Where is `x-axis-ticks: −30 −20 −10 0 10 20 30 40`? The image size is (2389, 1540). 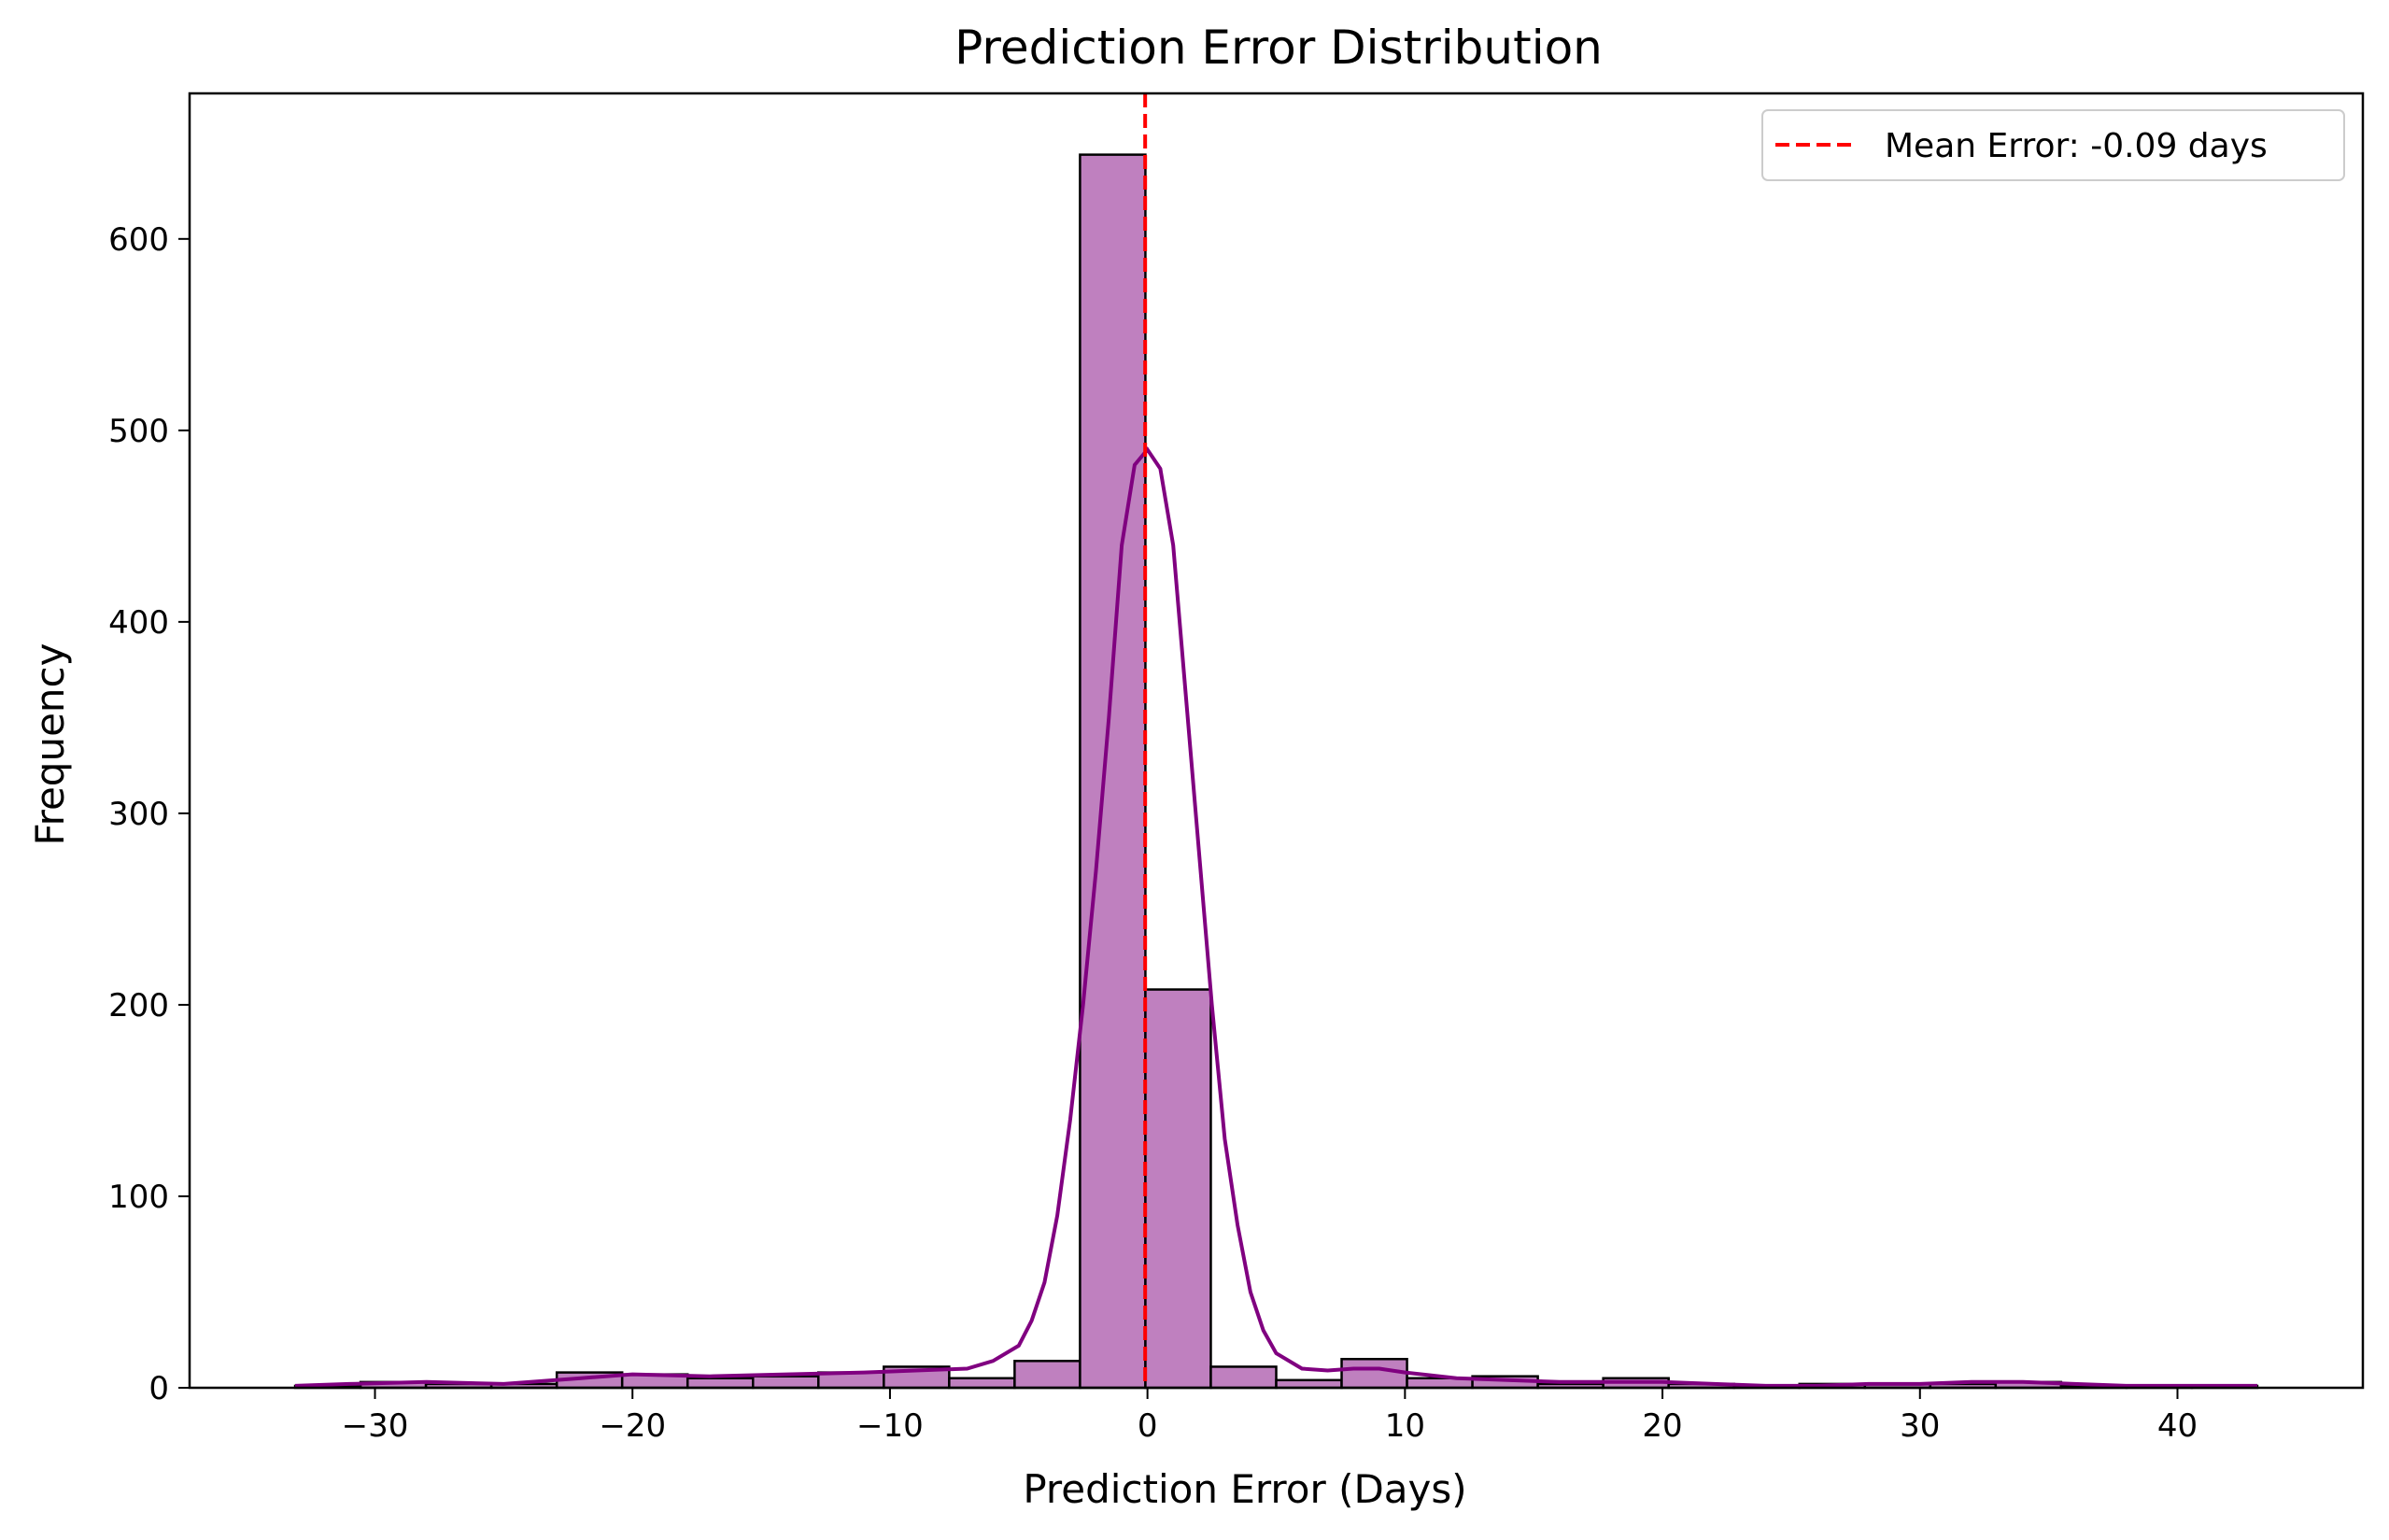
x-axis-ticks: −30 −20 −10 0 10 20 30 40 is located at coordinates (1270, 1416).